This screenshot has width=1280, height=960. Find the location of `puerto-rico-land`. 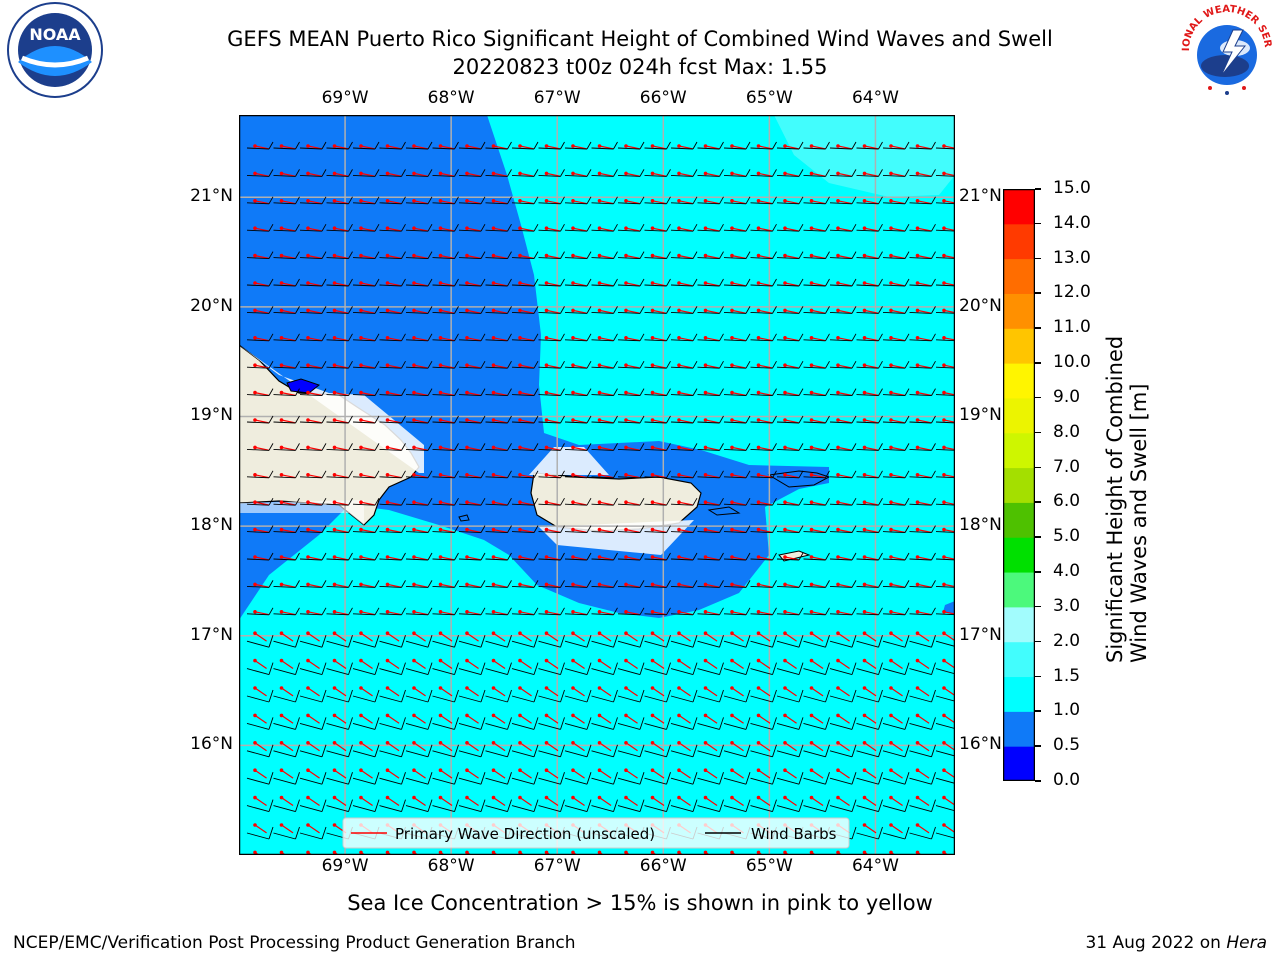

puerto-rico-land is located at coordinates (616, 502).